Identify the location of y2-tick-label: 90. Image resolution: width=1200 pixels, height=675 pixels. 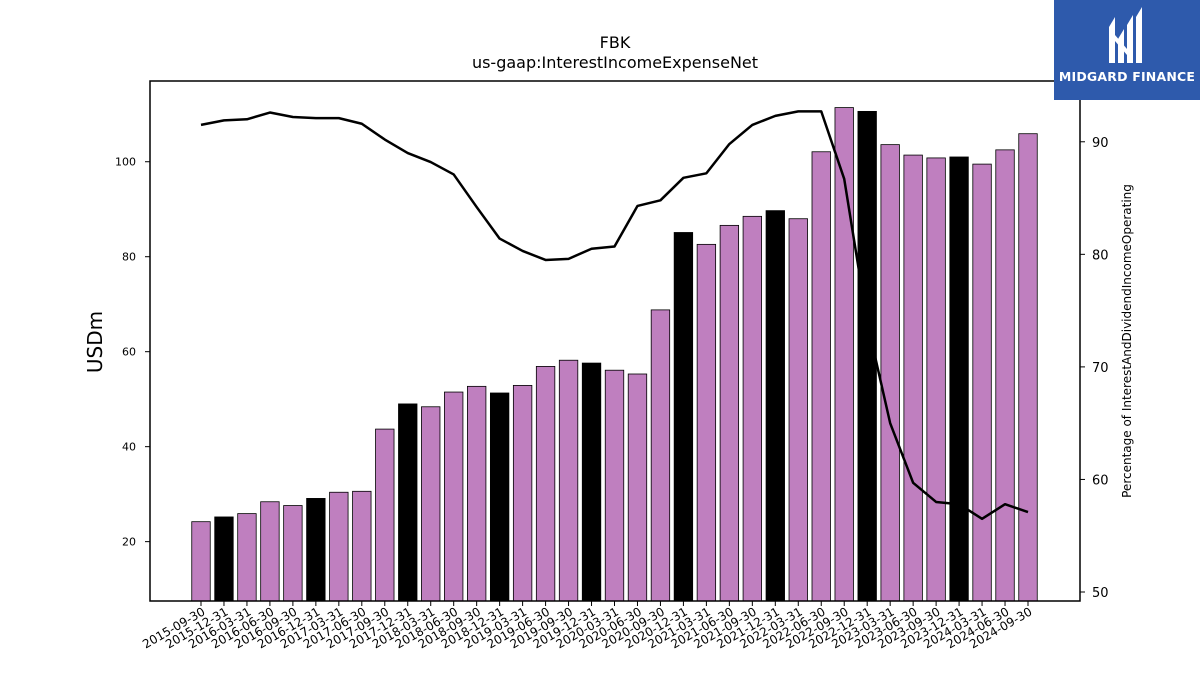
(1100, 143).